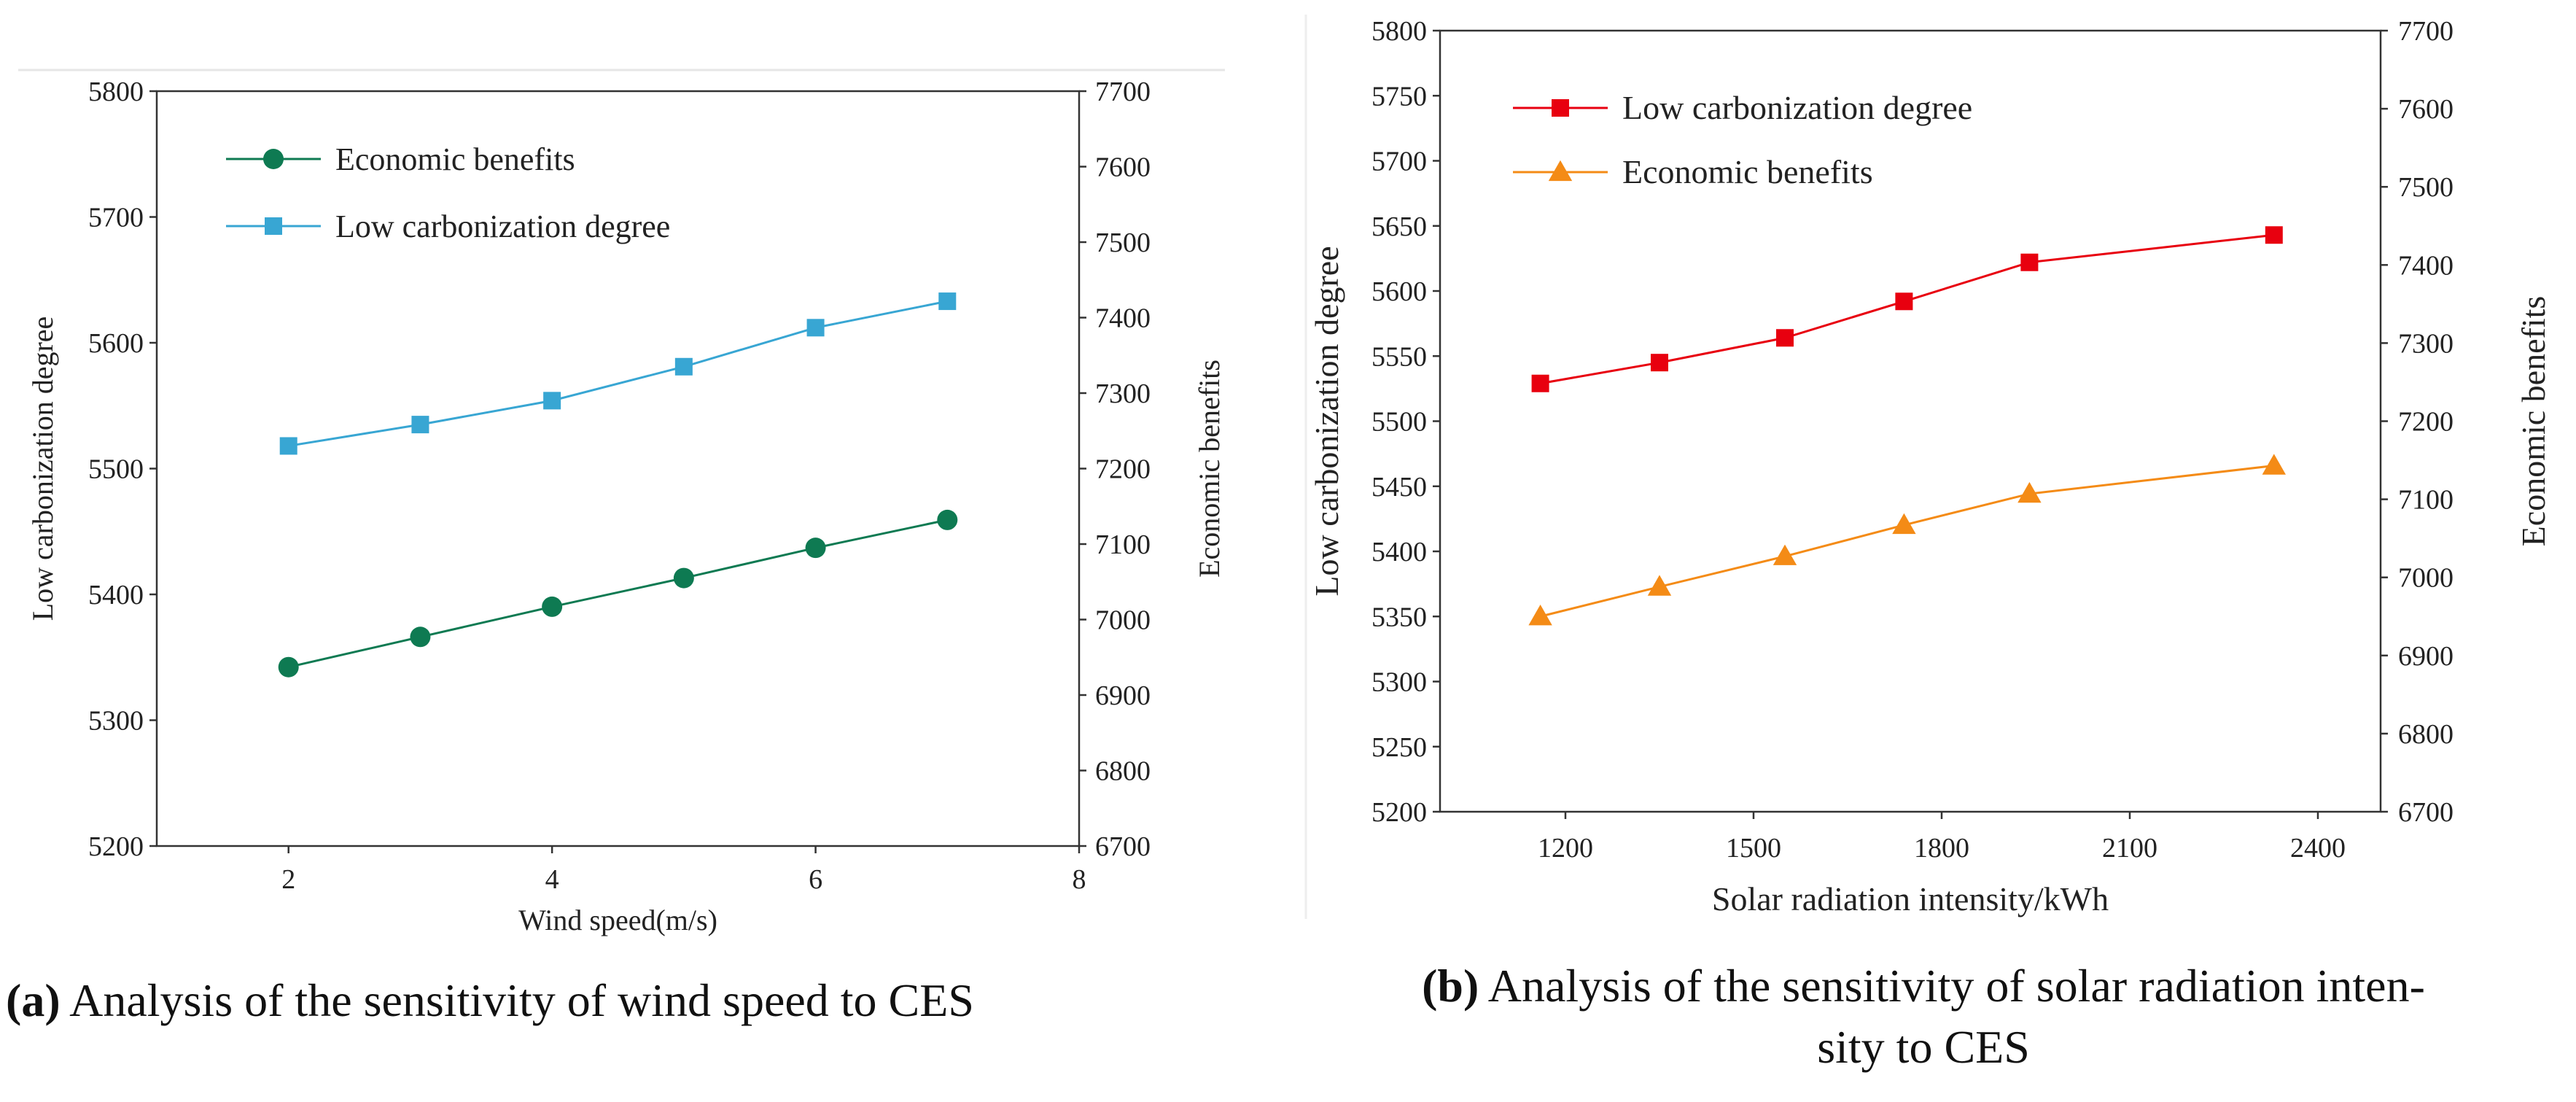  I want to click on y-left-tick-label-b: 5750, so click(1399, 96).